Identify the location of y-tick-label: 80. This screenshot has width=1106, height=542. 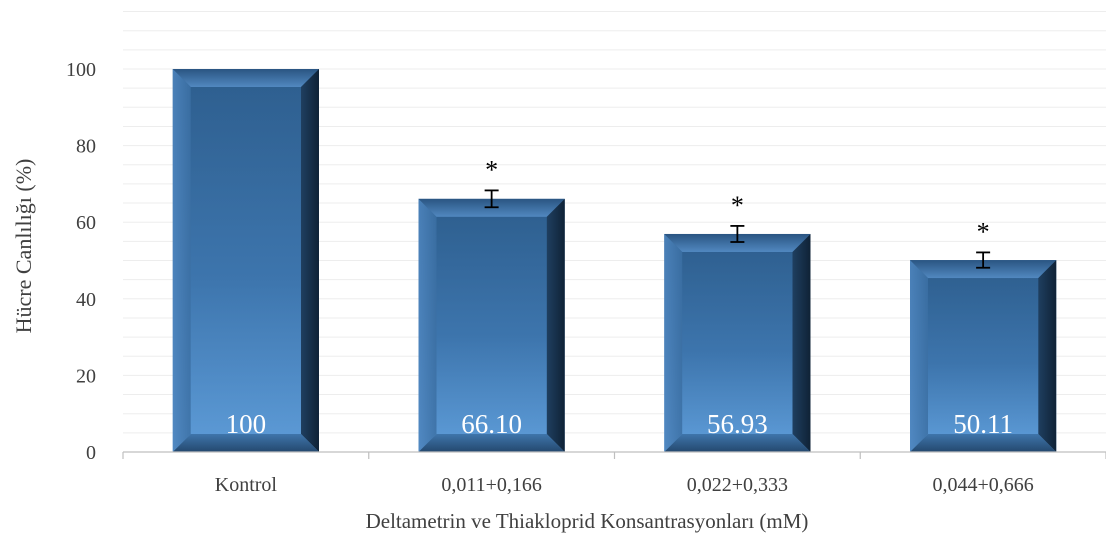
(86, 147).